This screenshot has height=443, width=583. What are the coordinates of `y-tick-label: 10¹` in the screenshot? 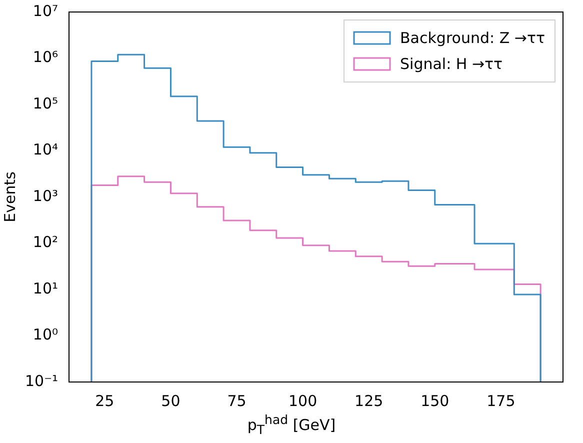 It's located at (45, 288).